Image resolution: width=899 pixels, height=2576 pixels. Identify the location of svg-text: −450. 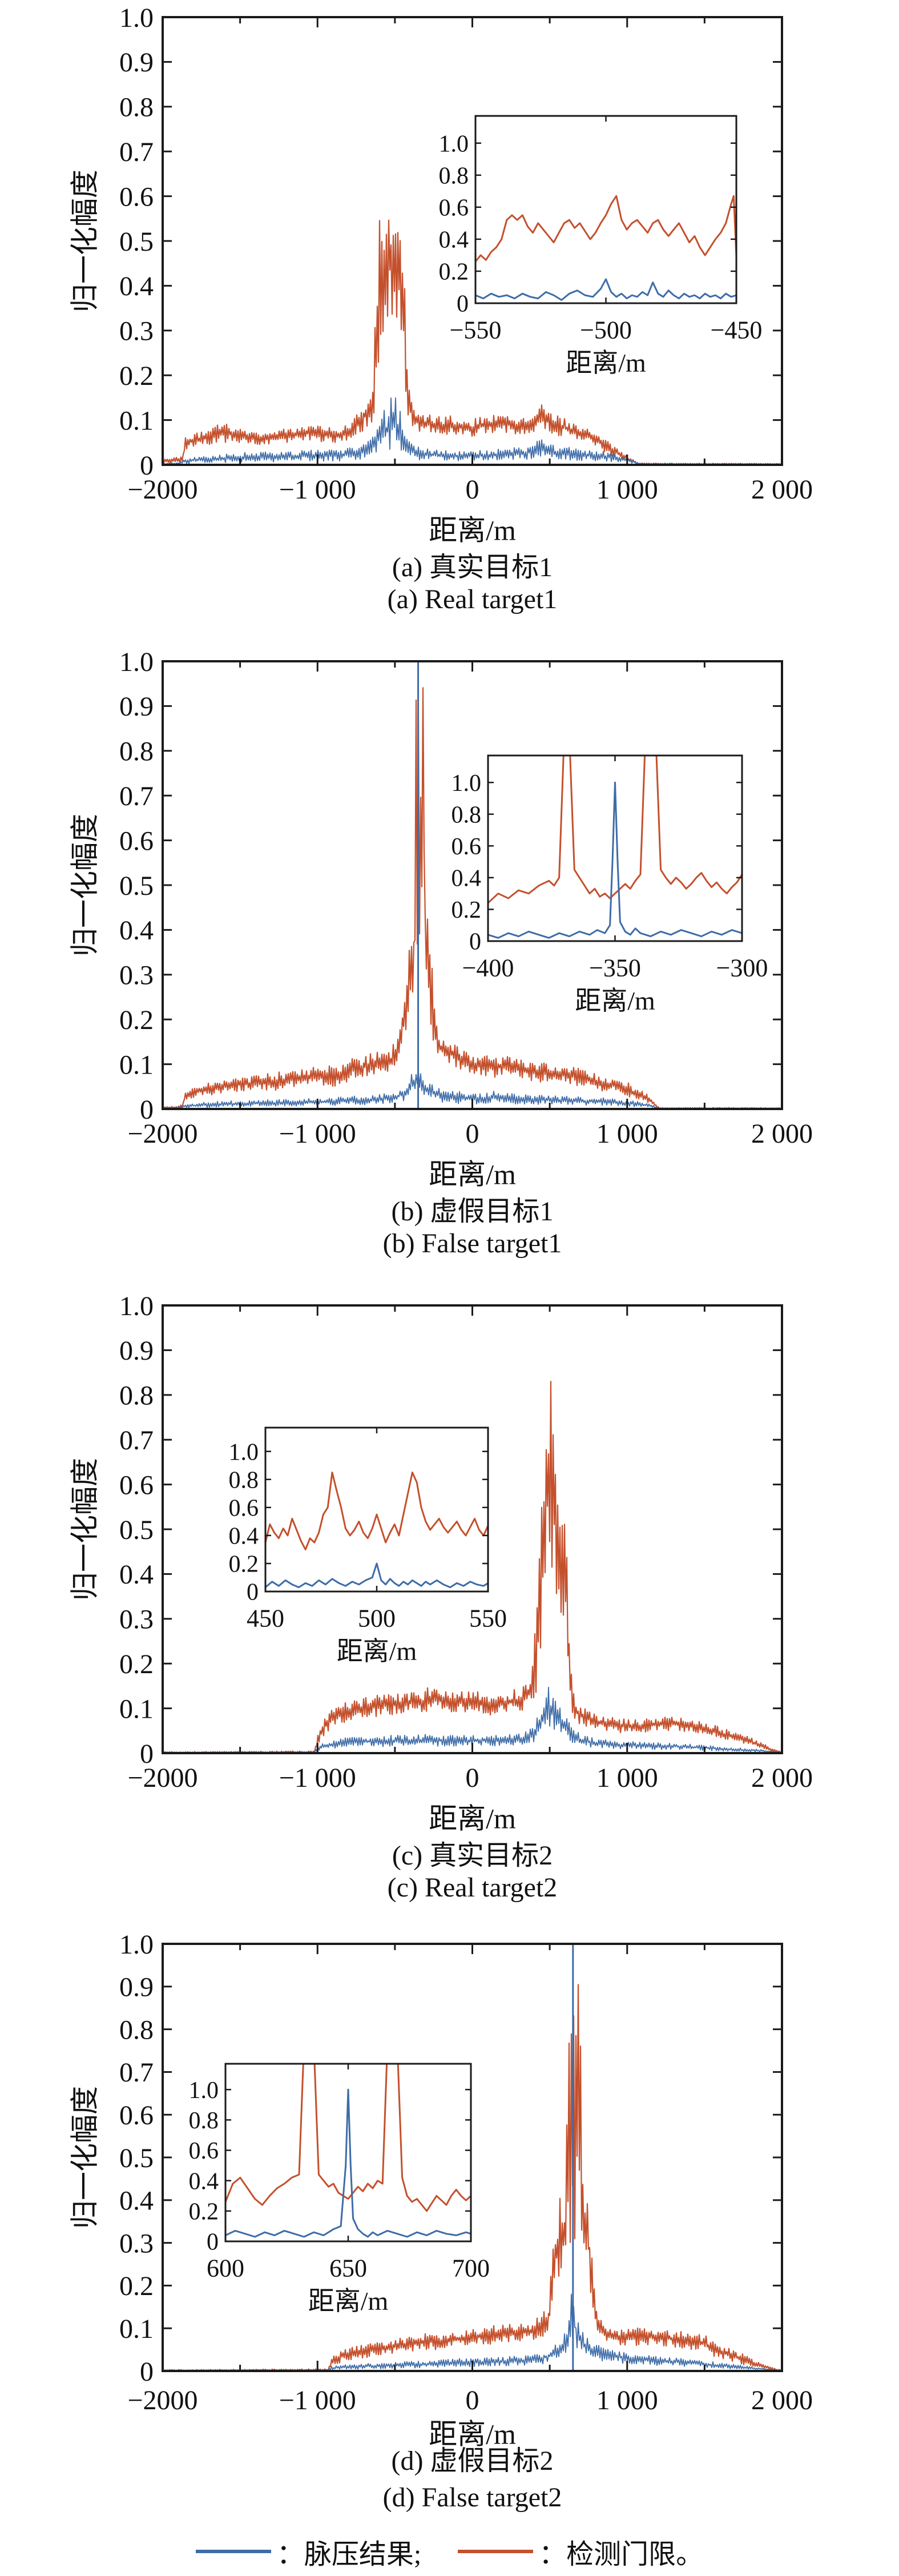
(737, 330).